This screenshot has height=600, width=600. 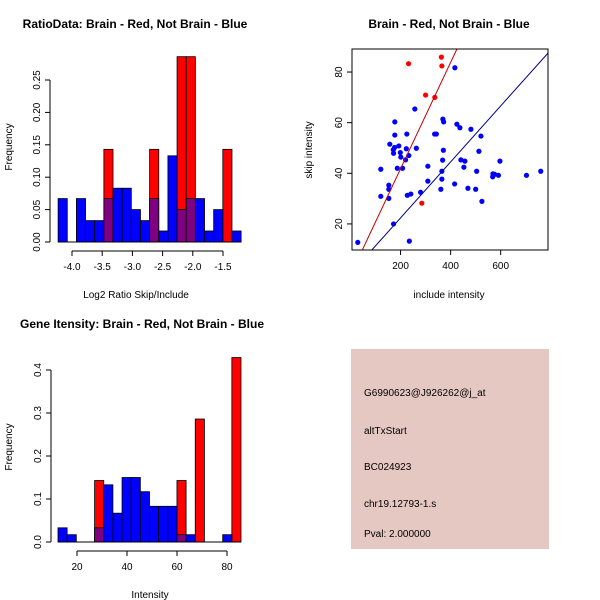 What do you see at coordinates (385, 431) in the screenshot?
I see `event-type: altTxStart` at bounding box center [385, 431].